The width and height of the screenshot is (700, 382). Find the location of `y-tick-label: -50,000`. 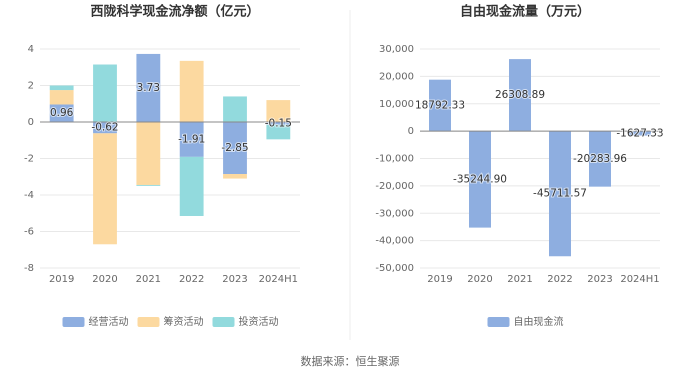

y-tick-label: -50,000 is located at coordinates (394, 268).